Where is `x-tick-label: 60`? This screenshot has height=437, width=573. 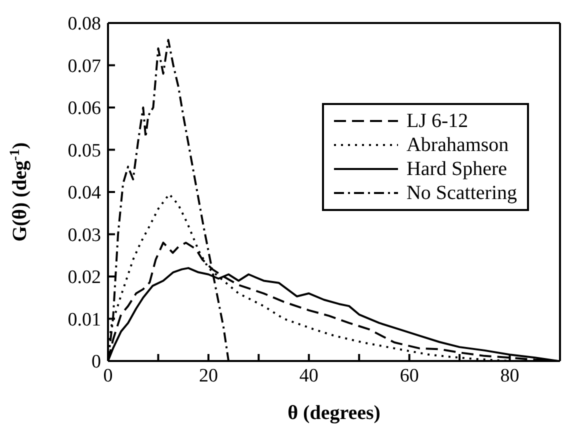 x-tick-label: 60 is located at coordinates (409, 375).